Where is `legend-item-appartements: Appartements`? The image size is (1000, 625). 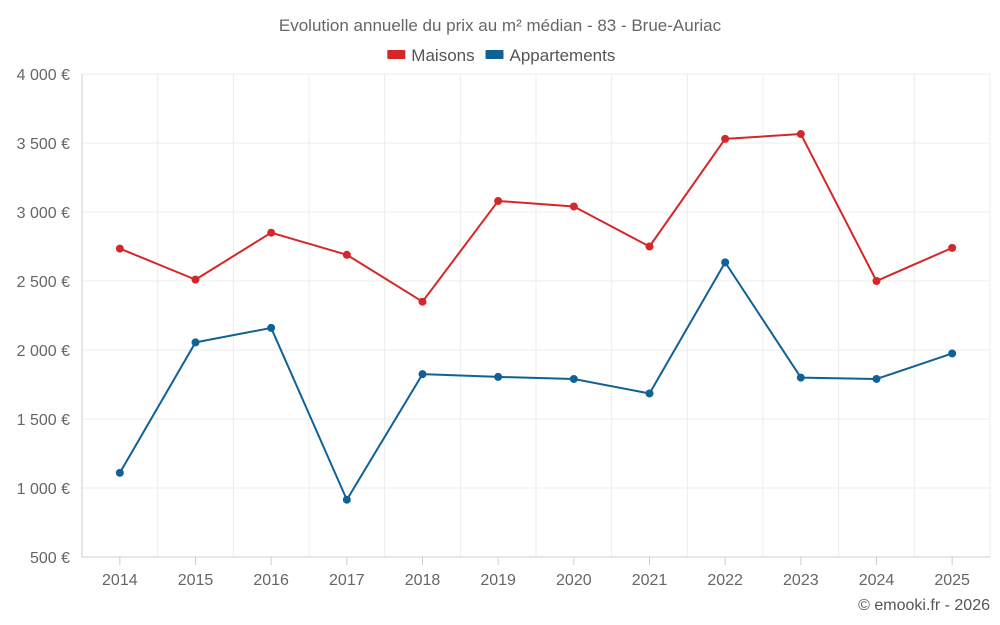
legend-item-appartements: Appartements is located at coordinates (550, 55).